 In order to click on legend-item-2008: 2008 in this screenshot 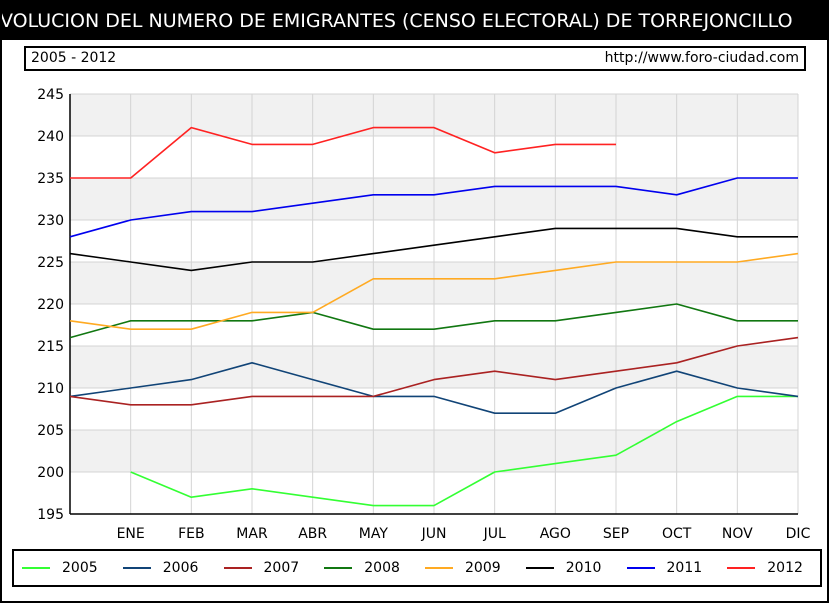, I will do `click(362, 568)`.